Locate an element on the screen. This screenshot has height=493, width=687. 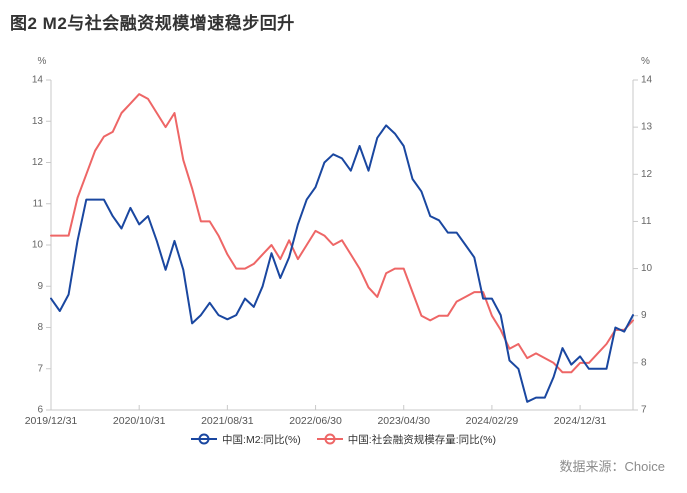
right-axis-tick-label: 7 is located at coordinates (644, 410).